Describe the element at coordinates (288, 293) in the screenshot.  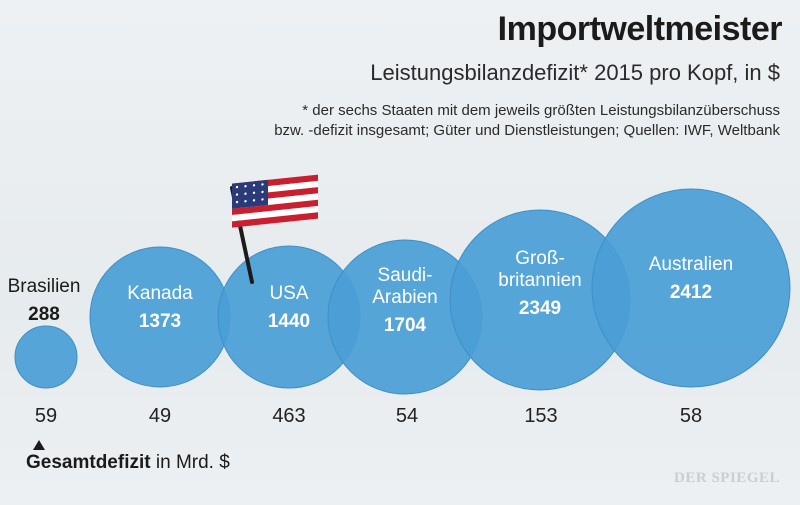
I see `country-name-label: USA` at that location.